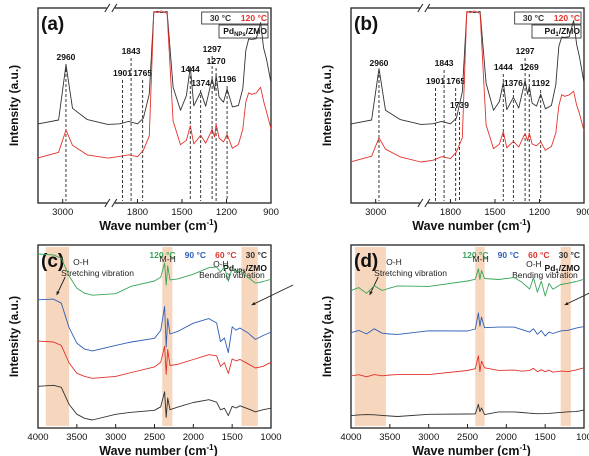  Describe the element at coordinates (366, 24) in the screenshot. I see `panel-letter: (b)` at that location.